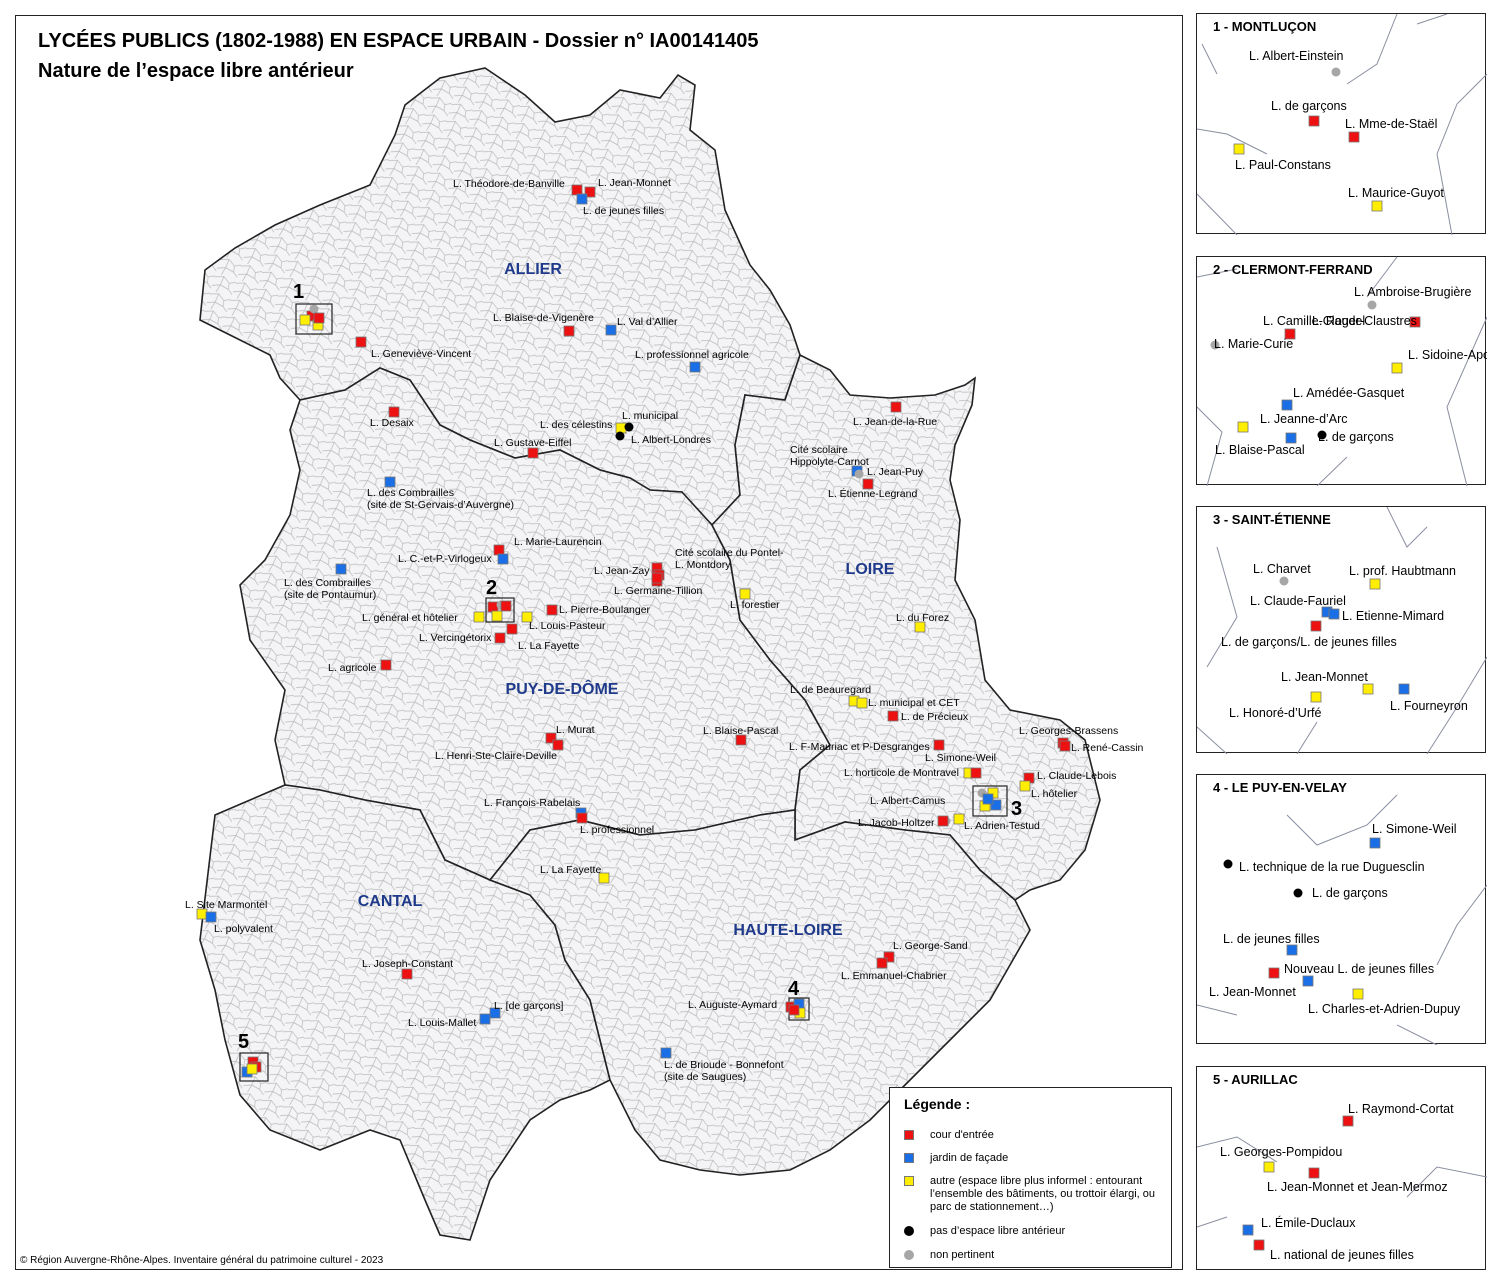 The width and height of the screenshot is (1500, 1285). What do you see at coordinates (558, 745) in the screenshot?
I see `lycee-l-henri-ste-claire-deville-36-marker` at bounding box center [558, 745].